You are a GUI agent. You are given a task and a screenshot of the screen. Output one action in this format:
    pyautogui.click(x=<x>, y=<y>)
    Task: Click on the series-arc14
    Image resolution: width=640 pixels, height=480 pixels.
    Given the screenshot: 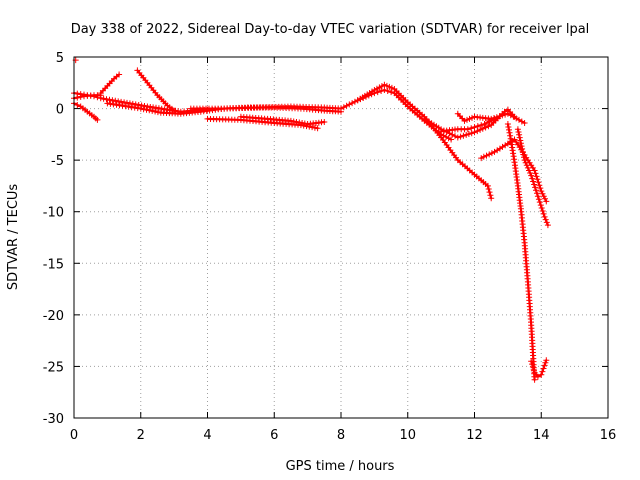 What is the action you would take?
    pyautogui.click(x=468, y=125)
    